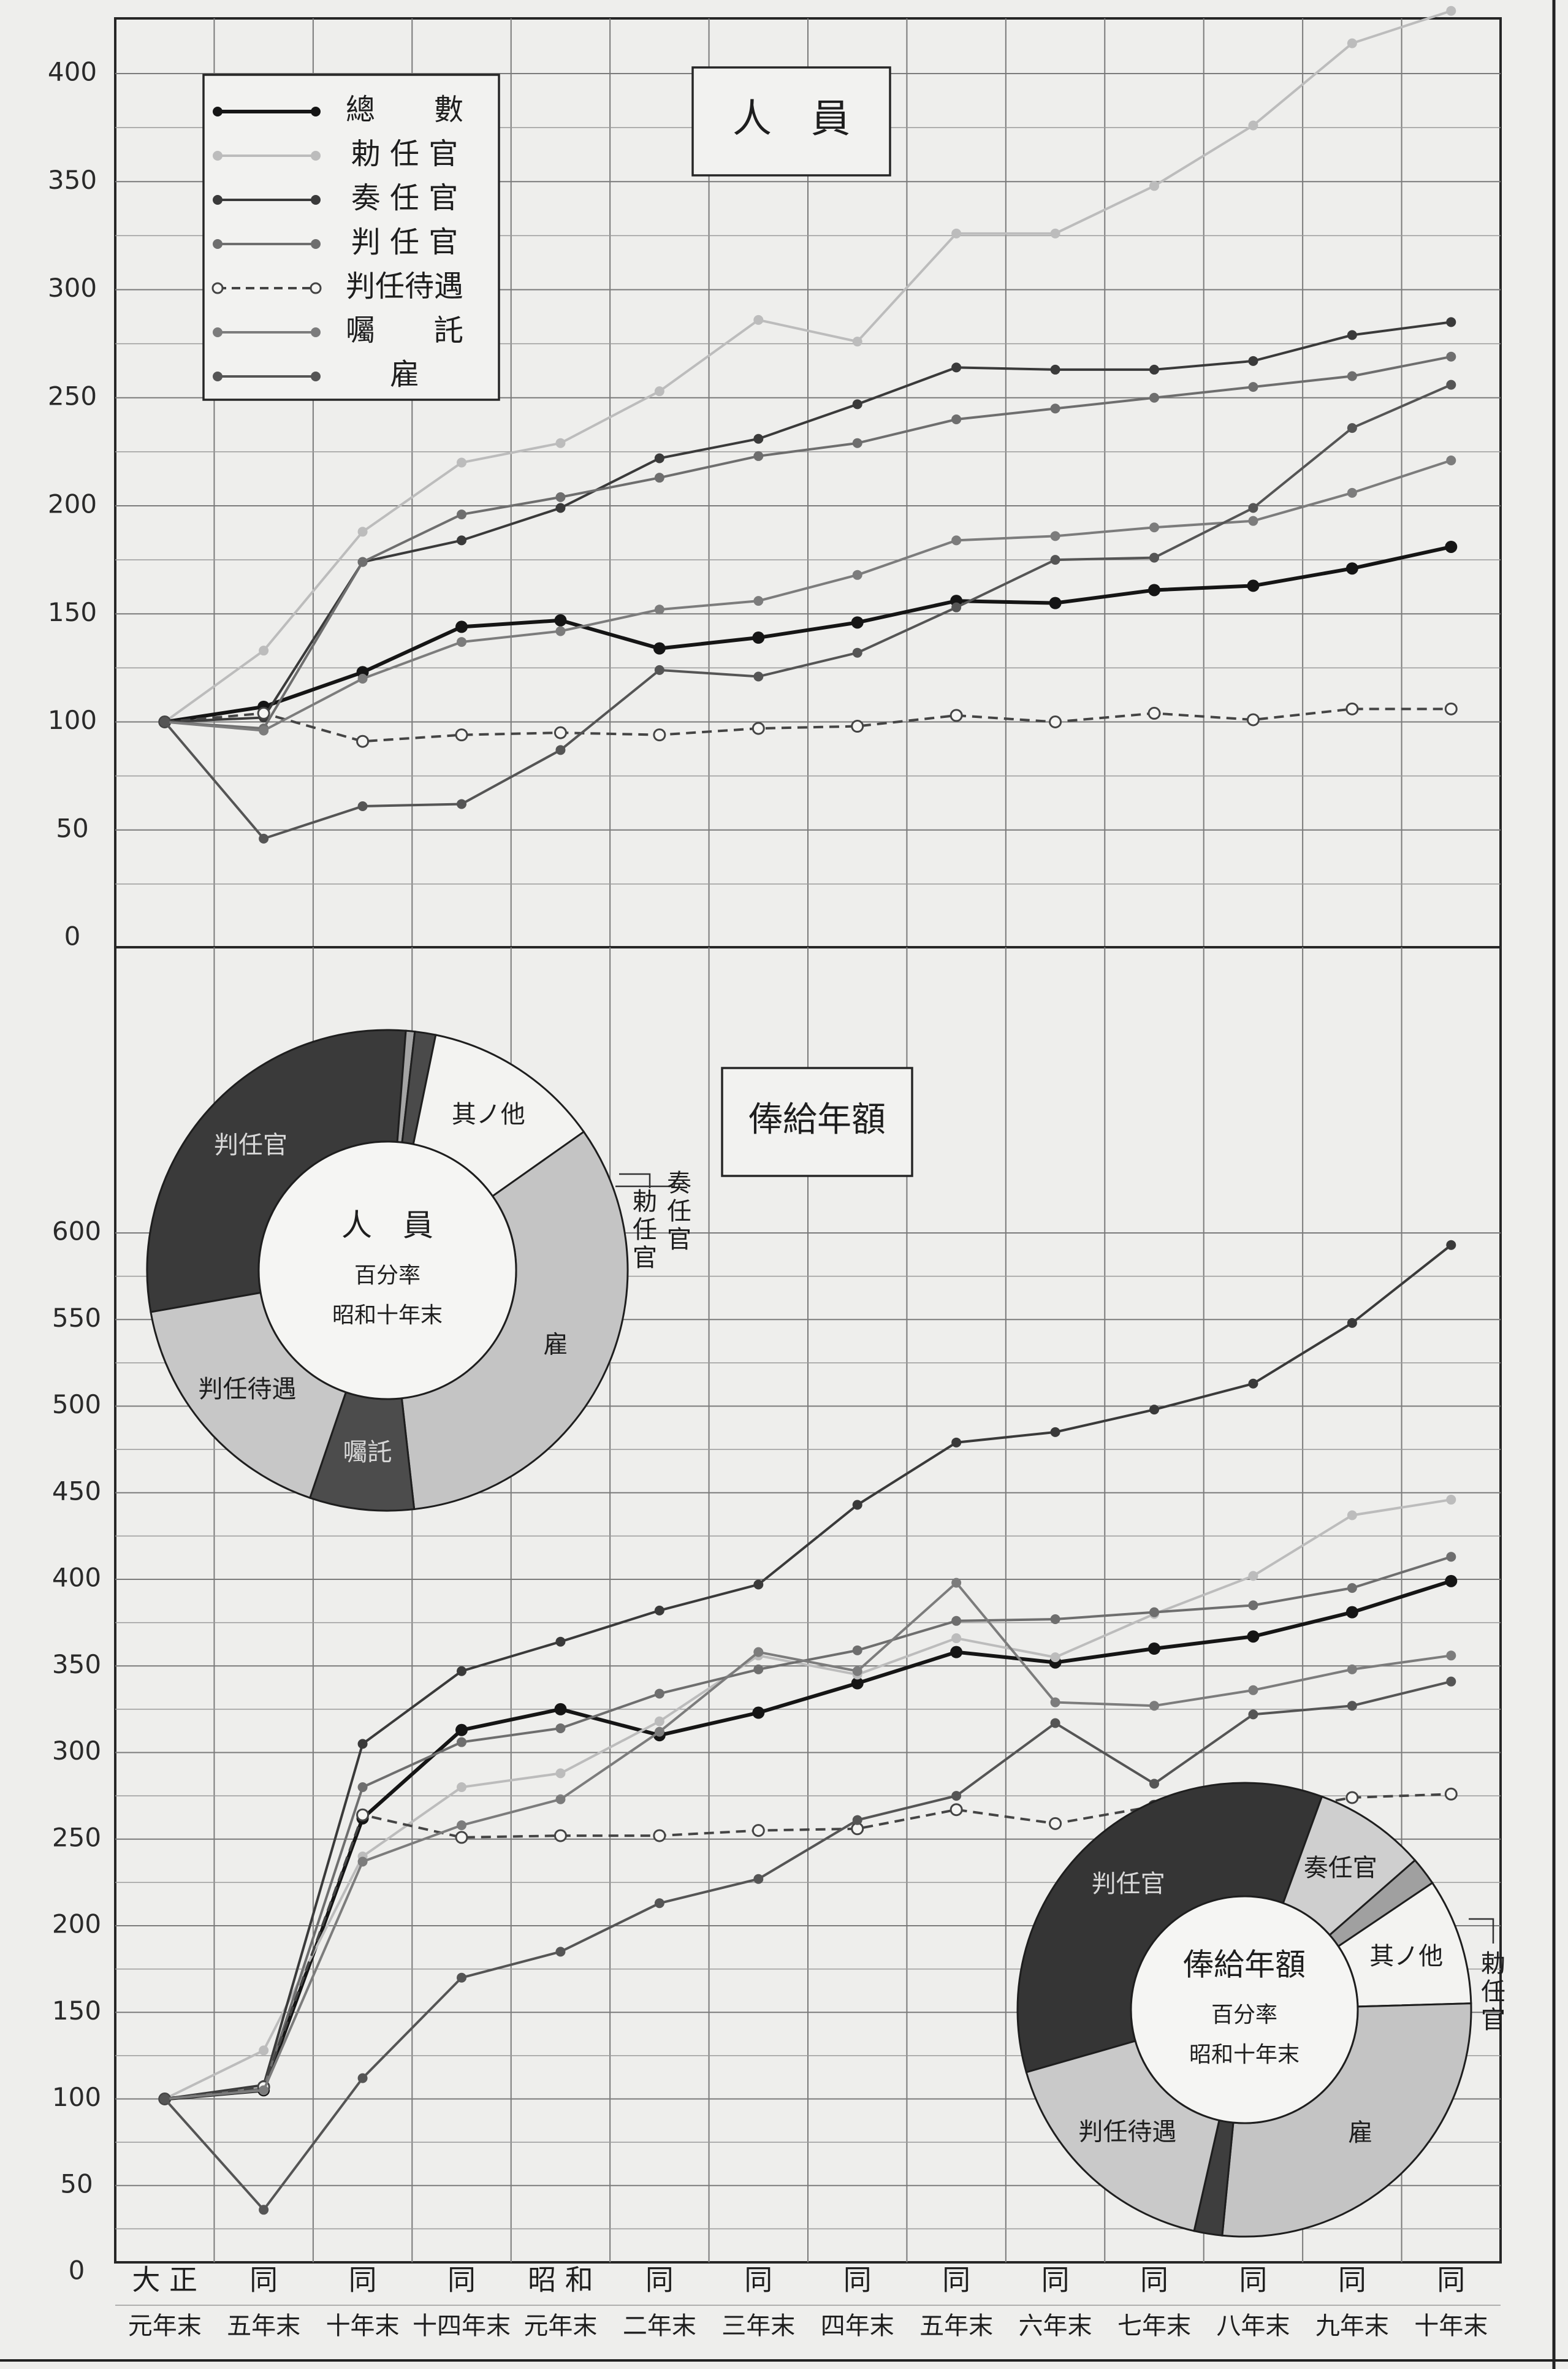 The image size is (1568, 2369). I want to click on chart-title-box, so click(791, 121).